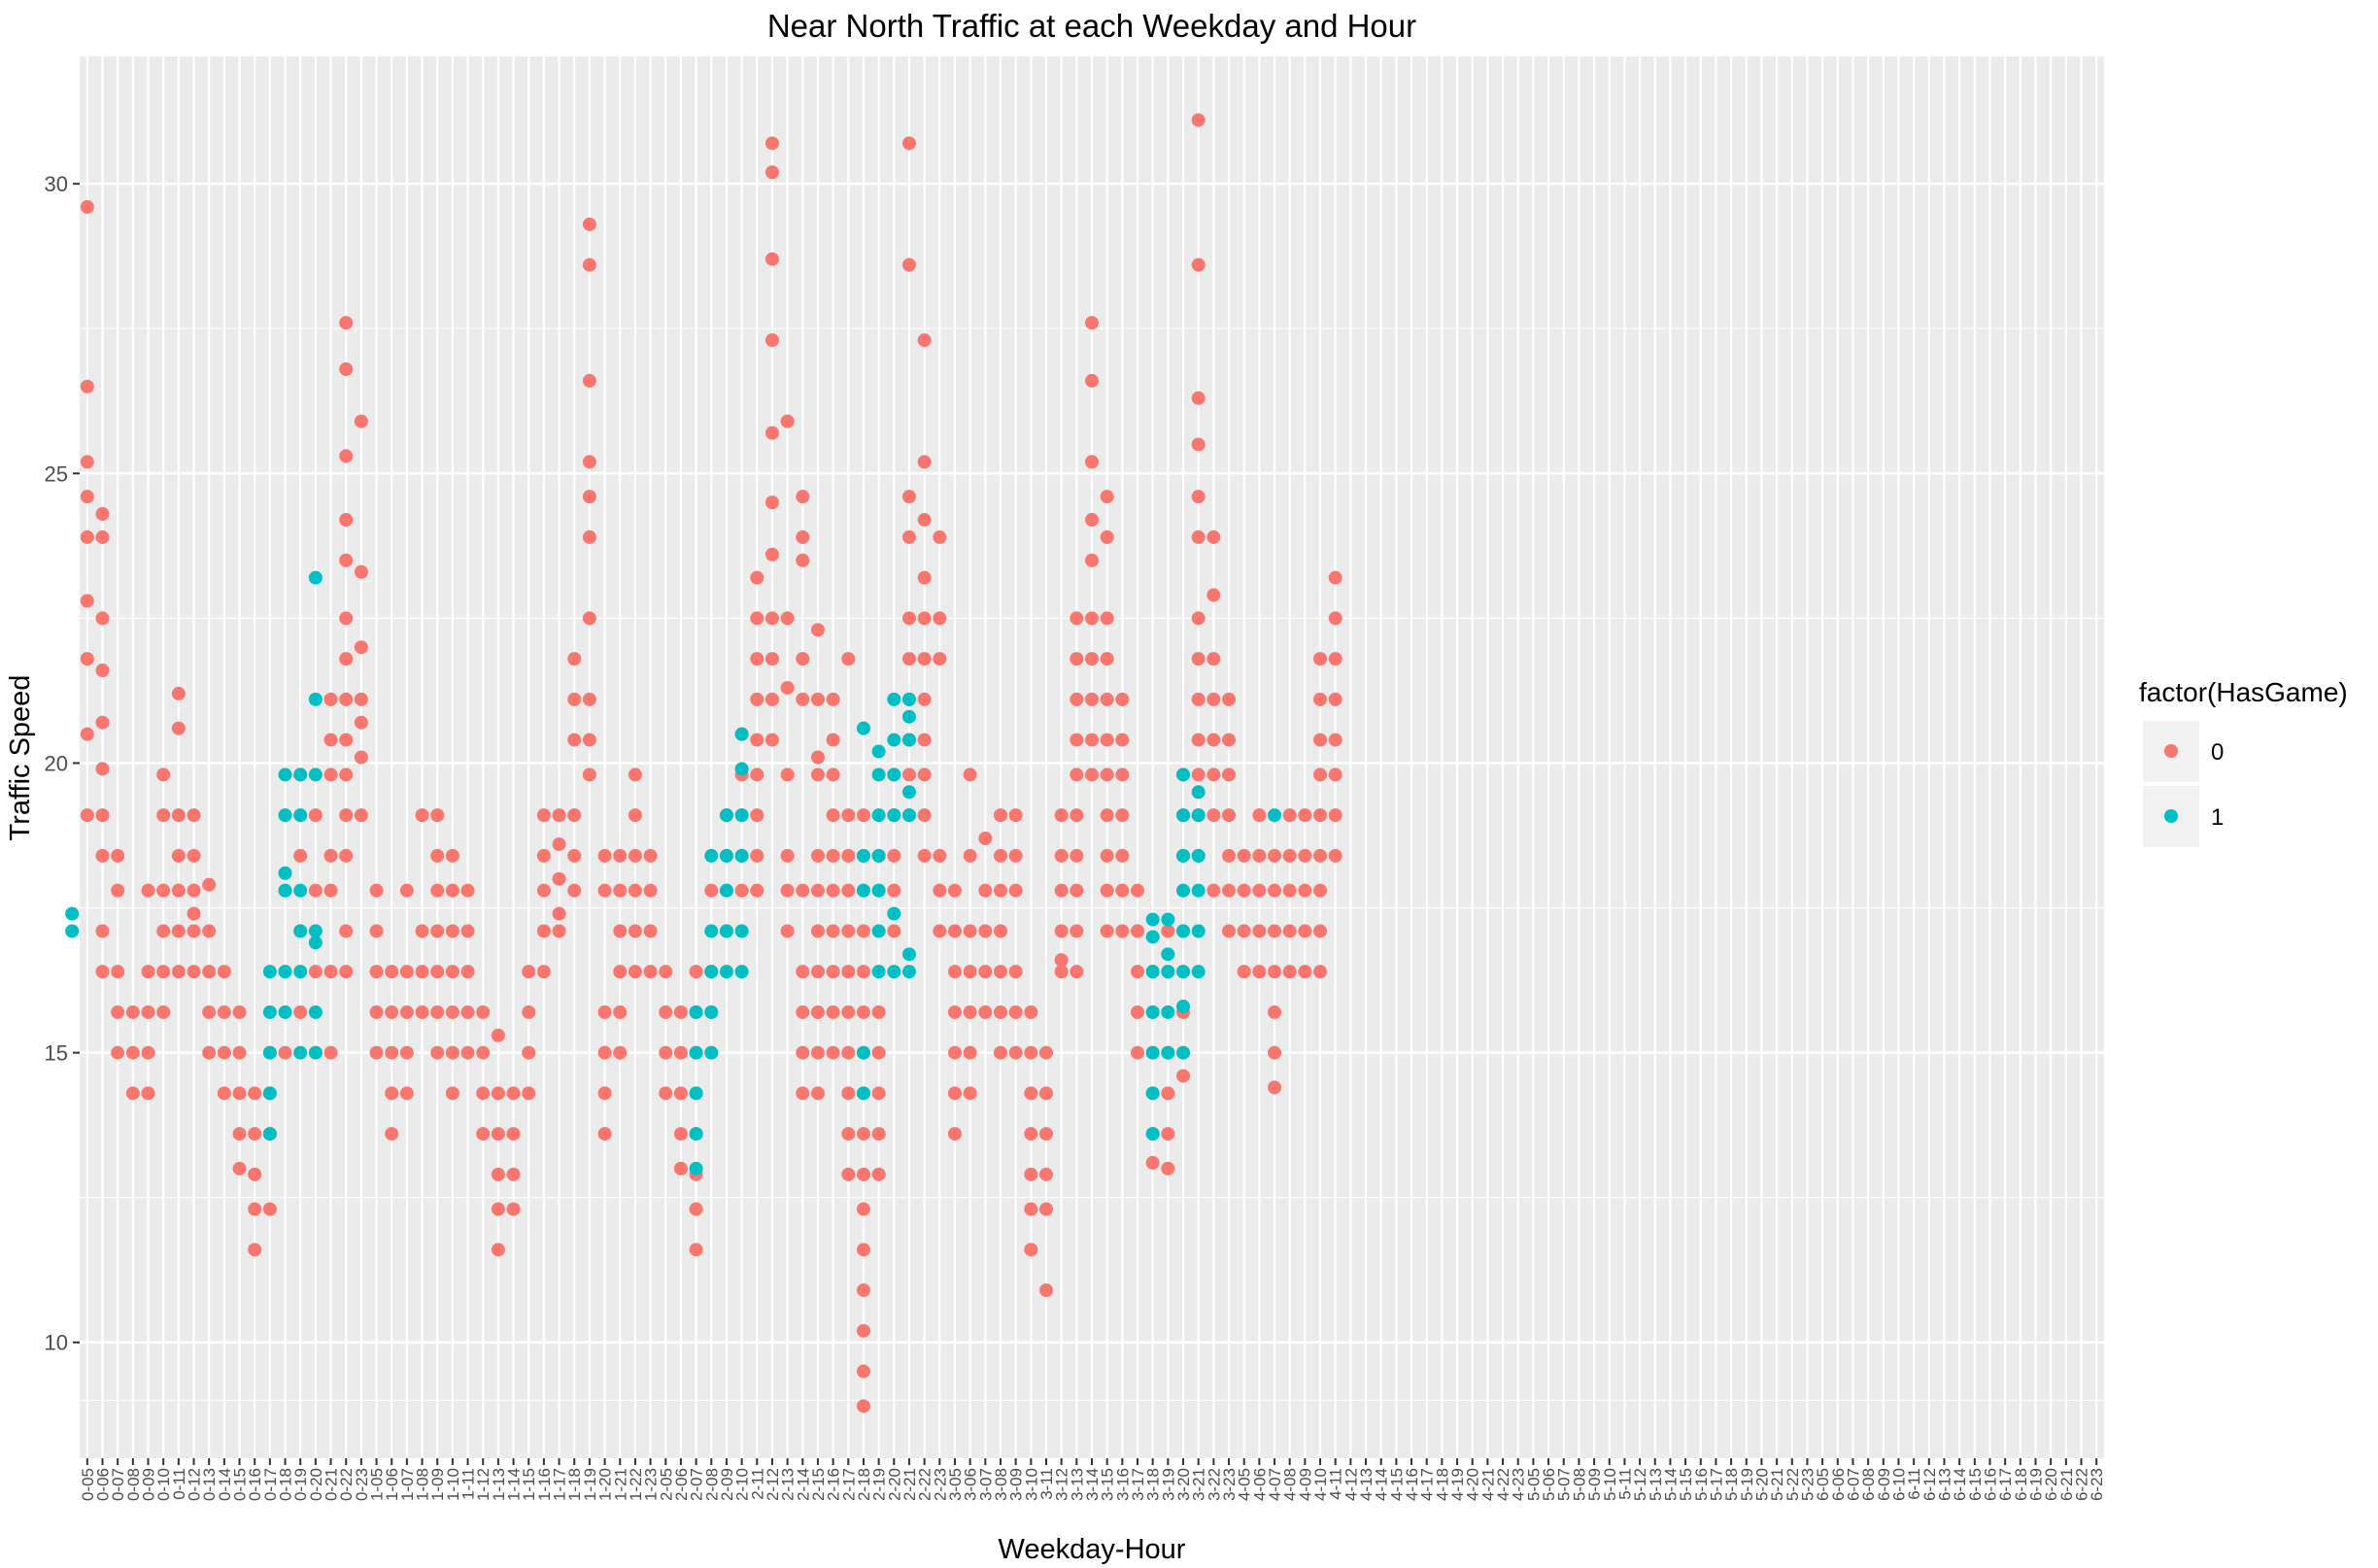 The width and height of the screenshot is (2378, 1568). What do you see at coordinates (1564, 1484) in the screenshot?
I see `x-tick-label: 5-07` at bounding box center [1564, 1484].